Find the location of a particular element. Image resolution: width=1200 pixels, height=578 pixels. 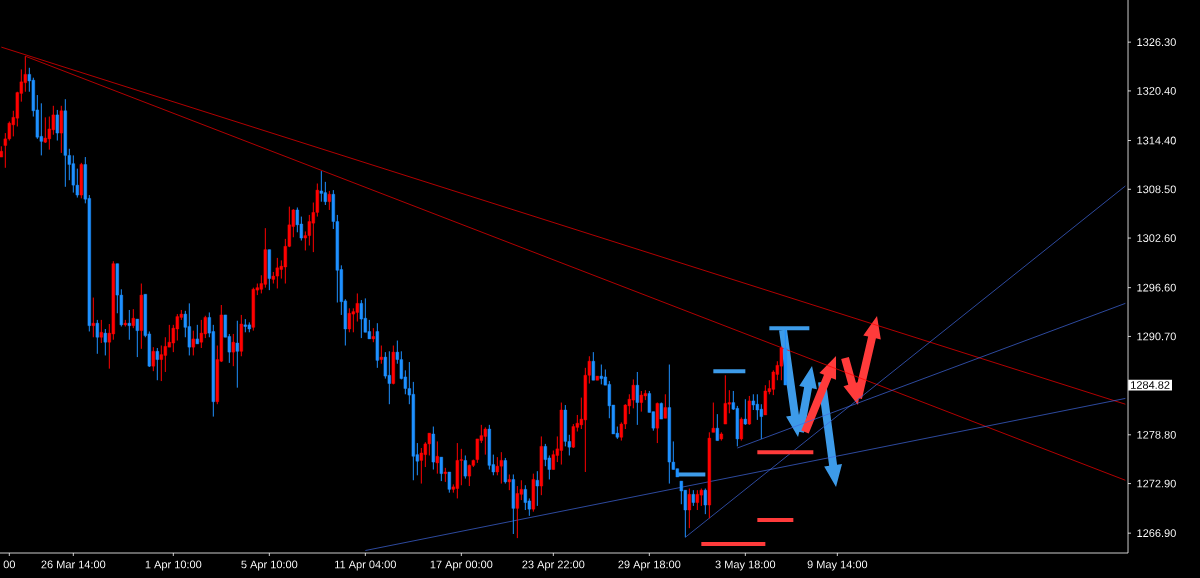

x-tick-label: 5 Apr 10:00 is located at coordinates (269, 565).